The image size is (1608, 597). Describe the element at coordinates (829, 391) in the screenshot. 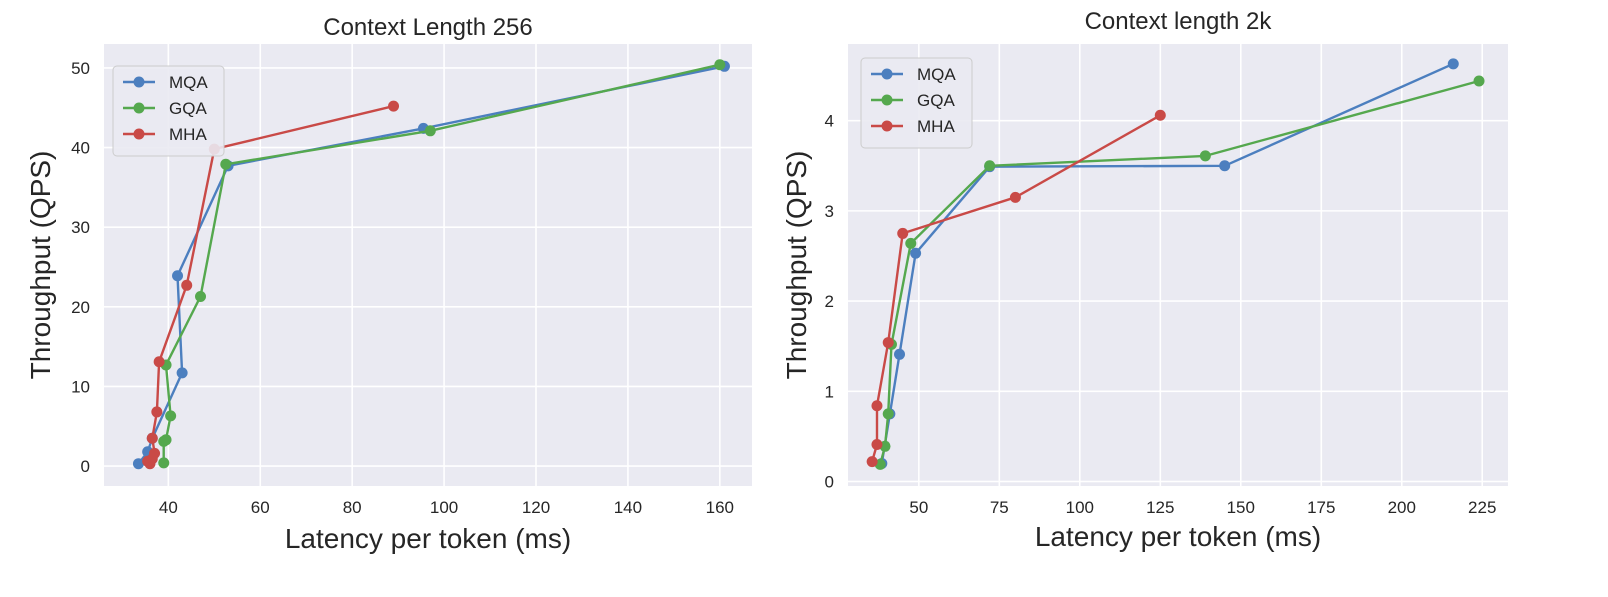

I see `y-tick-label: 1` at that location.